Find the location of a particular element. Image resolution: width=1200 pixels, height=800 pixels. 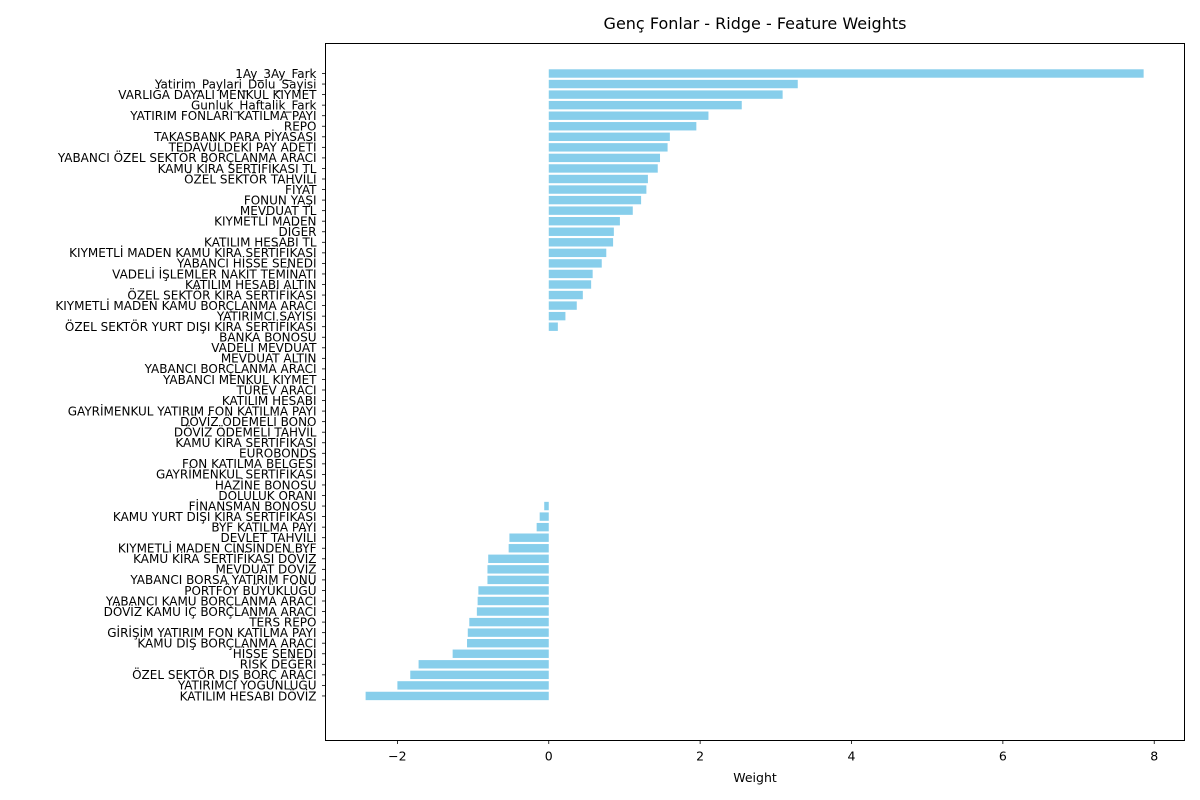

y-tick-label: HAZİNE BONOSU is located at coordinates (266, 484).